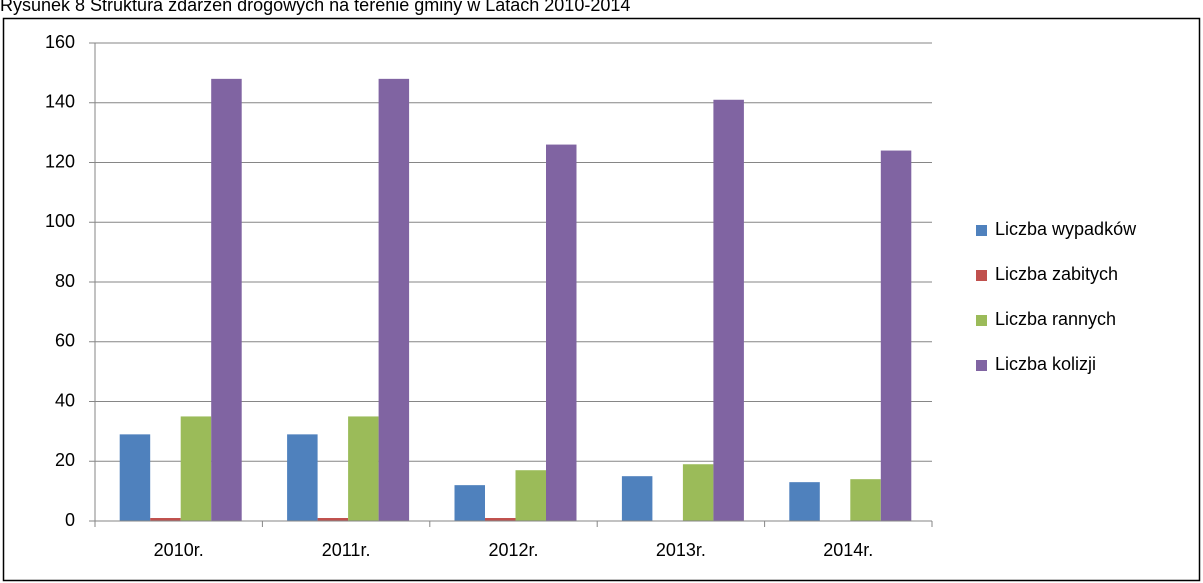 The width and height of the screenshot is (1203, 583). Describe the element at coordinates (60, 161) in the screenshot. I see `y-tick-label: 120` at that location.